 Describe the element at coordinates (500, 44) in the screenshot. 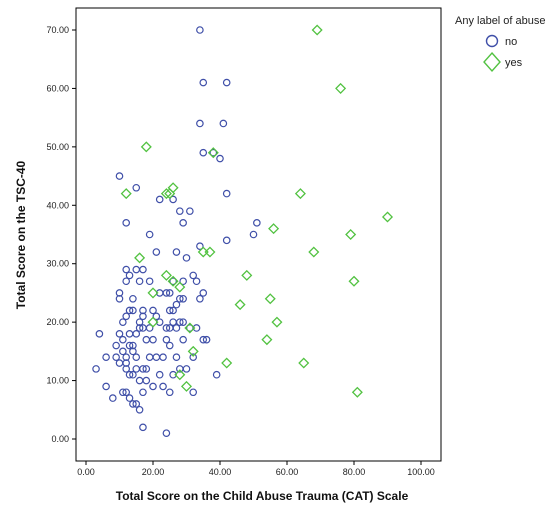

I see `legend: Any label of abuse no yes` at that location.